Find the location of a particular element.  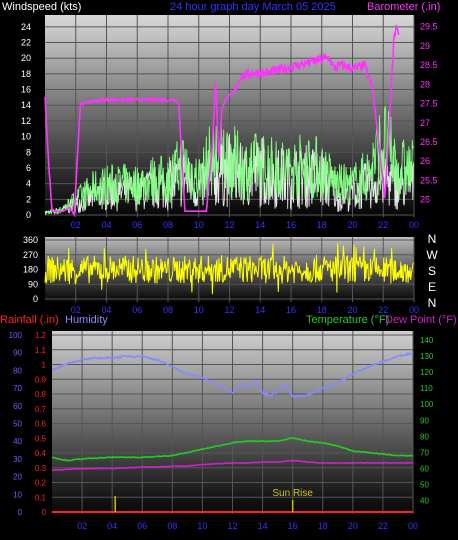

x-tick-label: 22 is located at coordinates (383, 310).